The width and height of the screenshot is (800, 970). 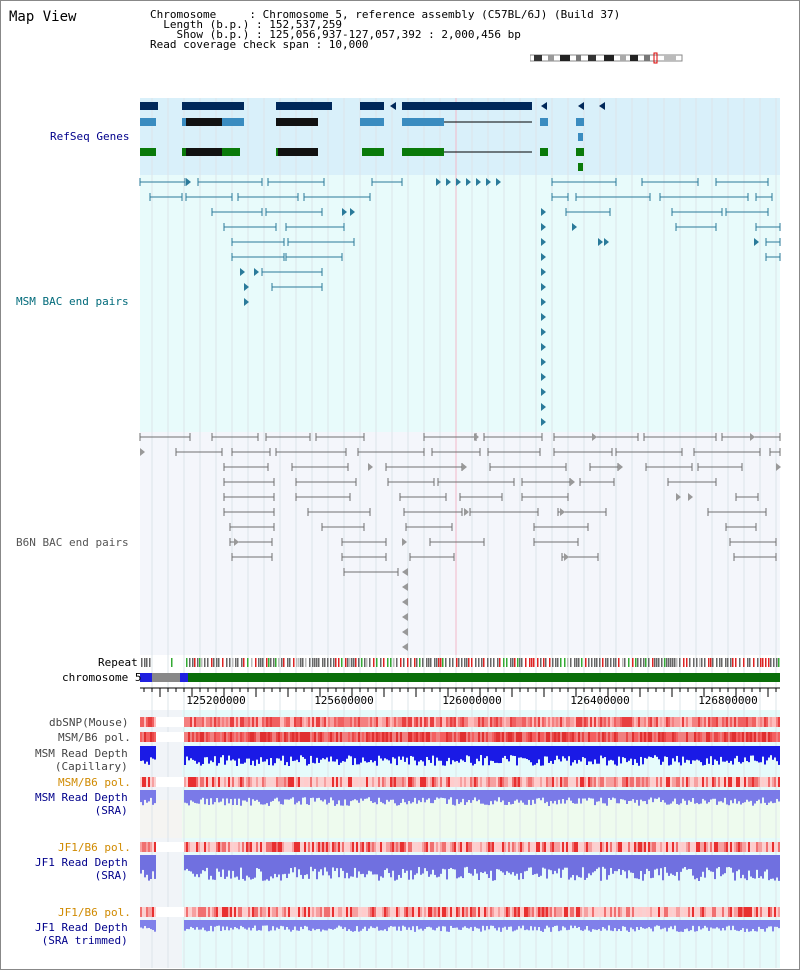 I want to click on page-title: Map View, so click(x=43, y=17).